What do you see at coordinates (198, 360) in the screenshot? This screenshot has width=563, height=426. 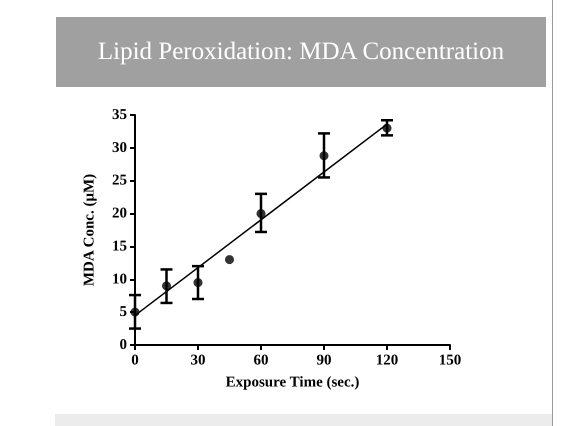 I see `x-tick-label: 30` at bounding box center [198, 360].